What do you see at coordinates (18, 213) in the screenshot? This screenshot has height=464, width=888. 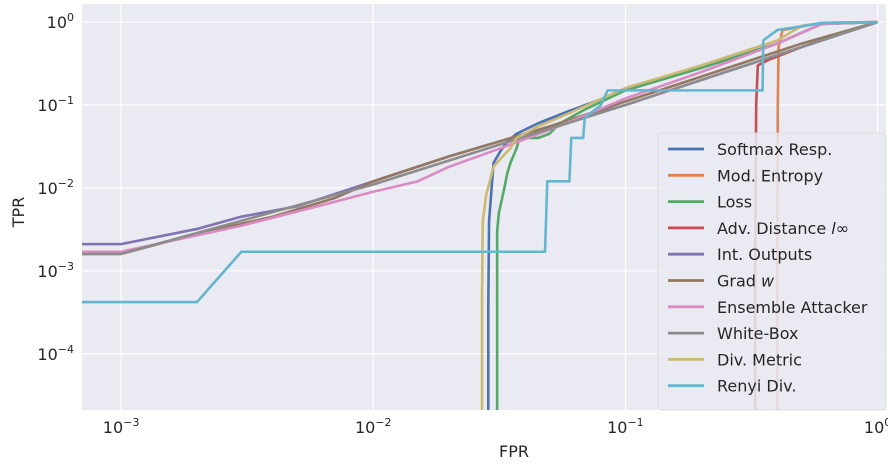 I see `y-axis-label: TPR` at bounding box center [18, 213].